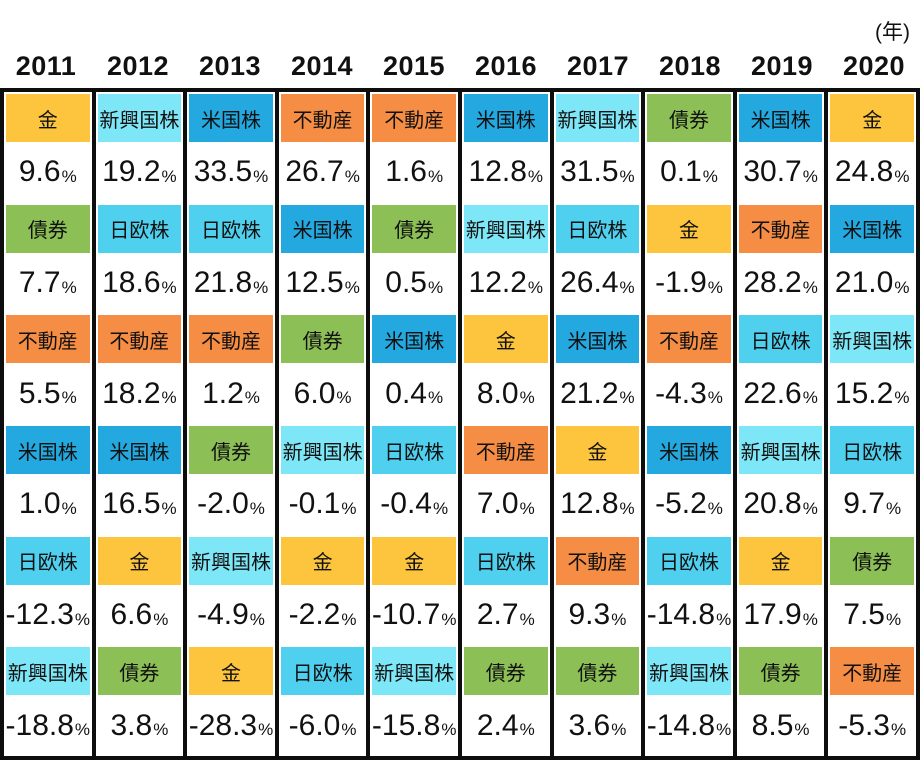 Image resolution: width=920 pixels, height=760 pixels. Describe the element at coordinates (780, 394) in the screenshot. I see `asset-return-value: 22.6%` at that location.